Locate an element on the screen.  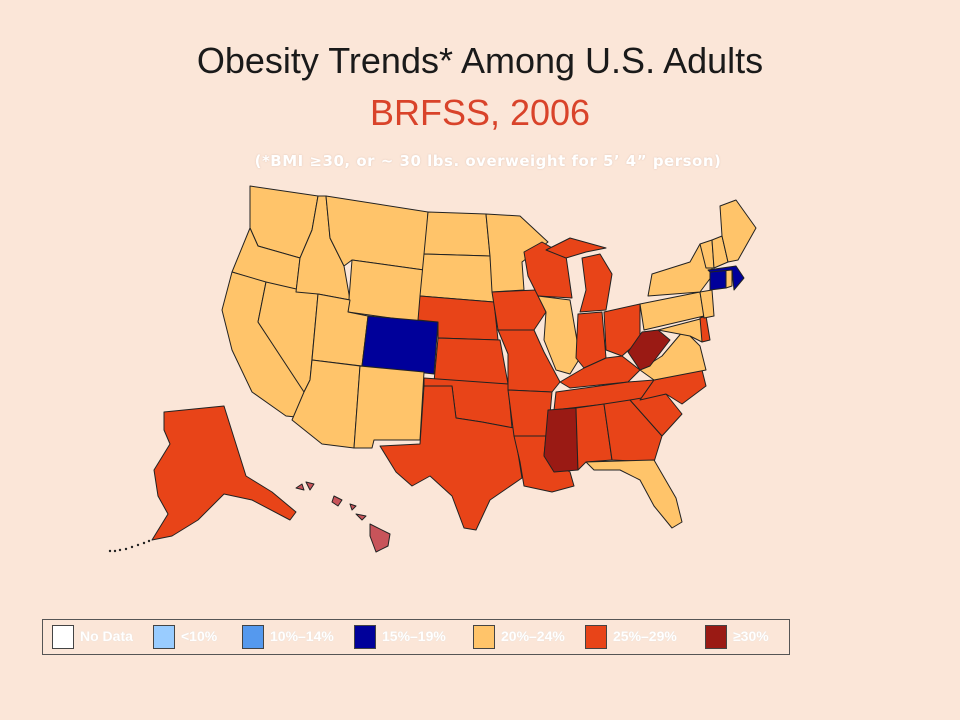
legend-label: 25%–29% is located at coordinates (645, 636).